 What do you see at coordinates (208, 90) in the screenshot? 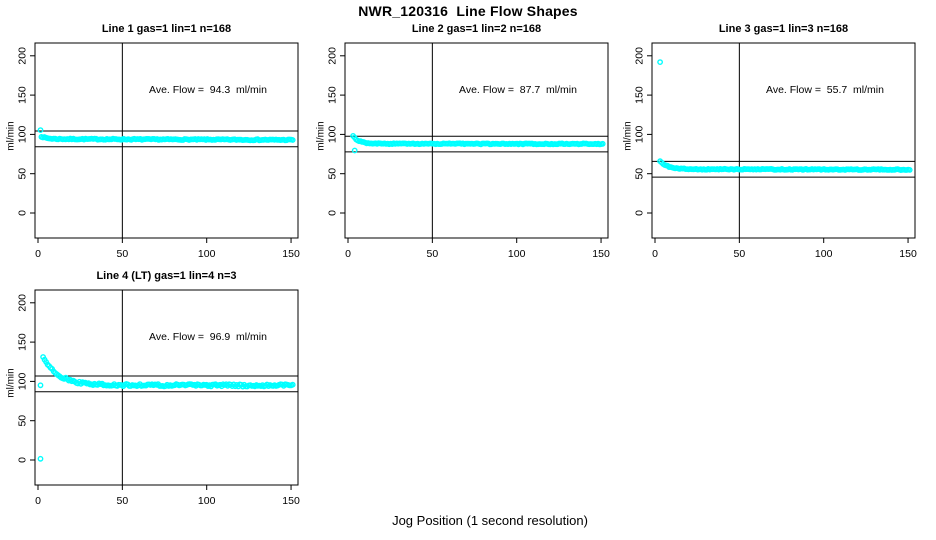
I see `ave-flow-annotation: Ave. Flow = 94.3 ml/min` at bounding box center [208, 90].